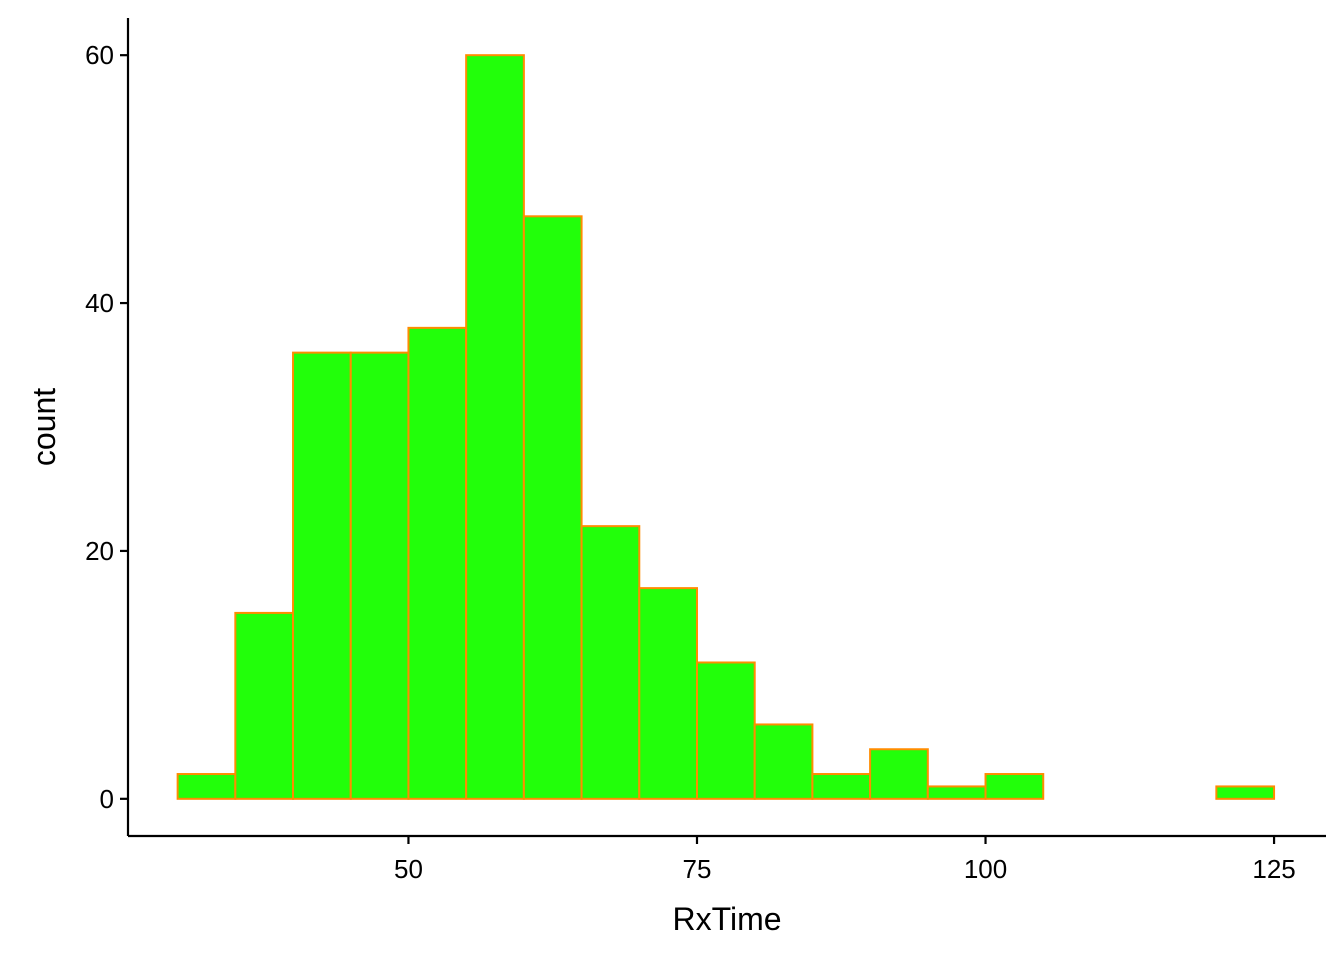 This screenshot has width=1344, height=960. What do you see at coordinates (408, 869) in the screenshot?
I see `x-tick-label-50: 50` at bounding box center [408, 869].